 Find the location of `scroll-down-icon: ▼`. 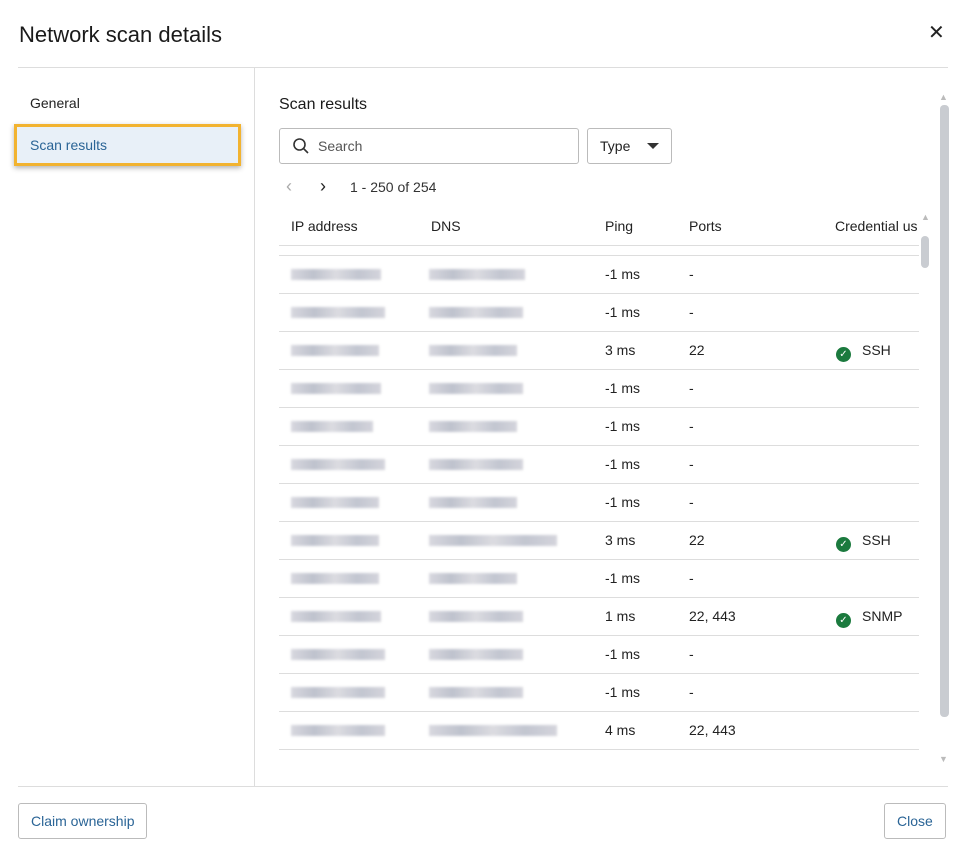

scroll-down-icon: ▼ is located at coordinates (943, 759).